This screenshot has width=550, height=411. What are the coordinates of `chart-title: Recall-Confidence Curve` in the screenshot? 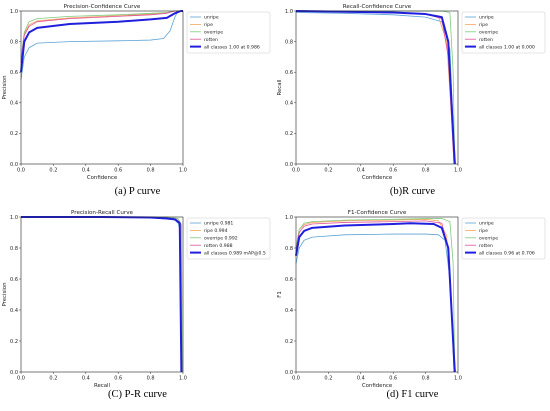 It's located at (377, 7).